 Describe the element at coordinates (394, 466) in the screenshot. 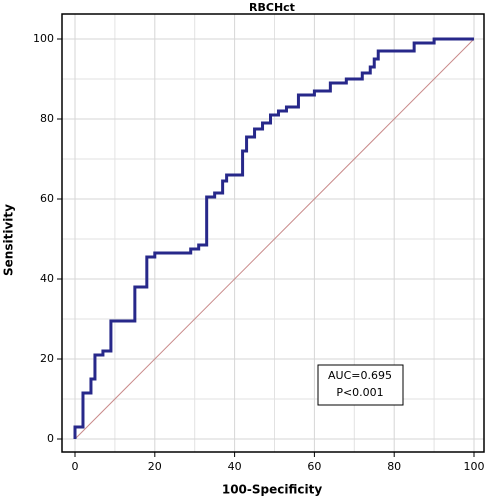

I see `x-tick-label: 80` at that location.